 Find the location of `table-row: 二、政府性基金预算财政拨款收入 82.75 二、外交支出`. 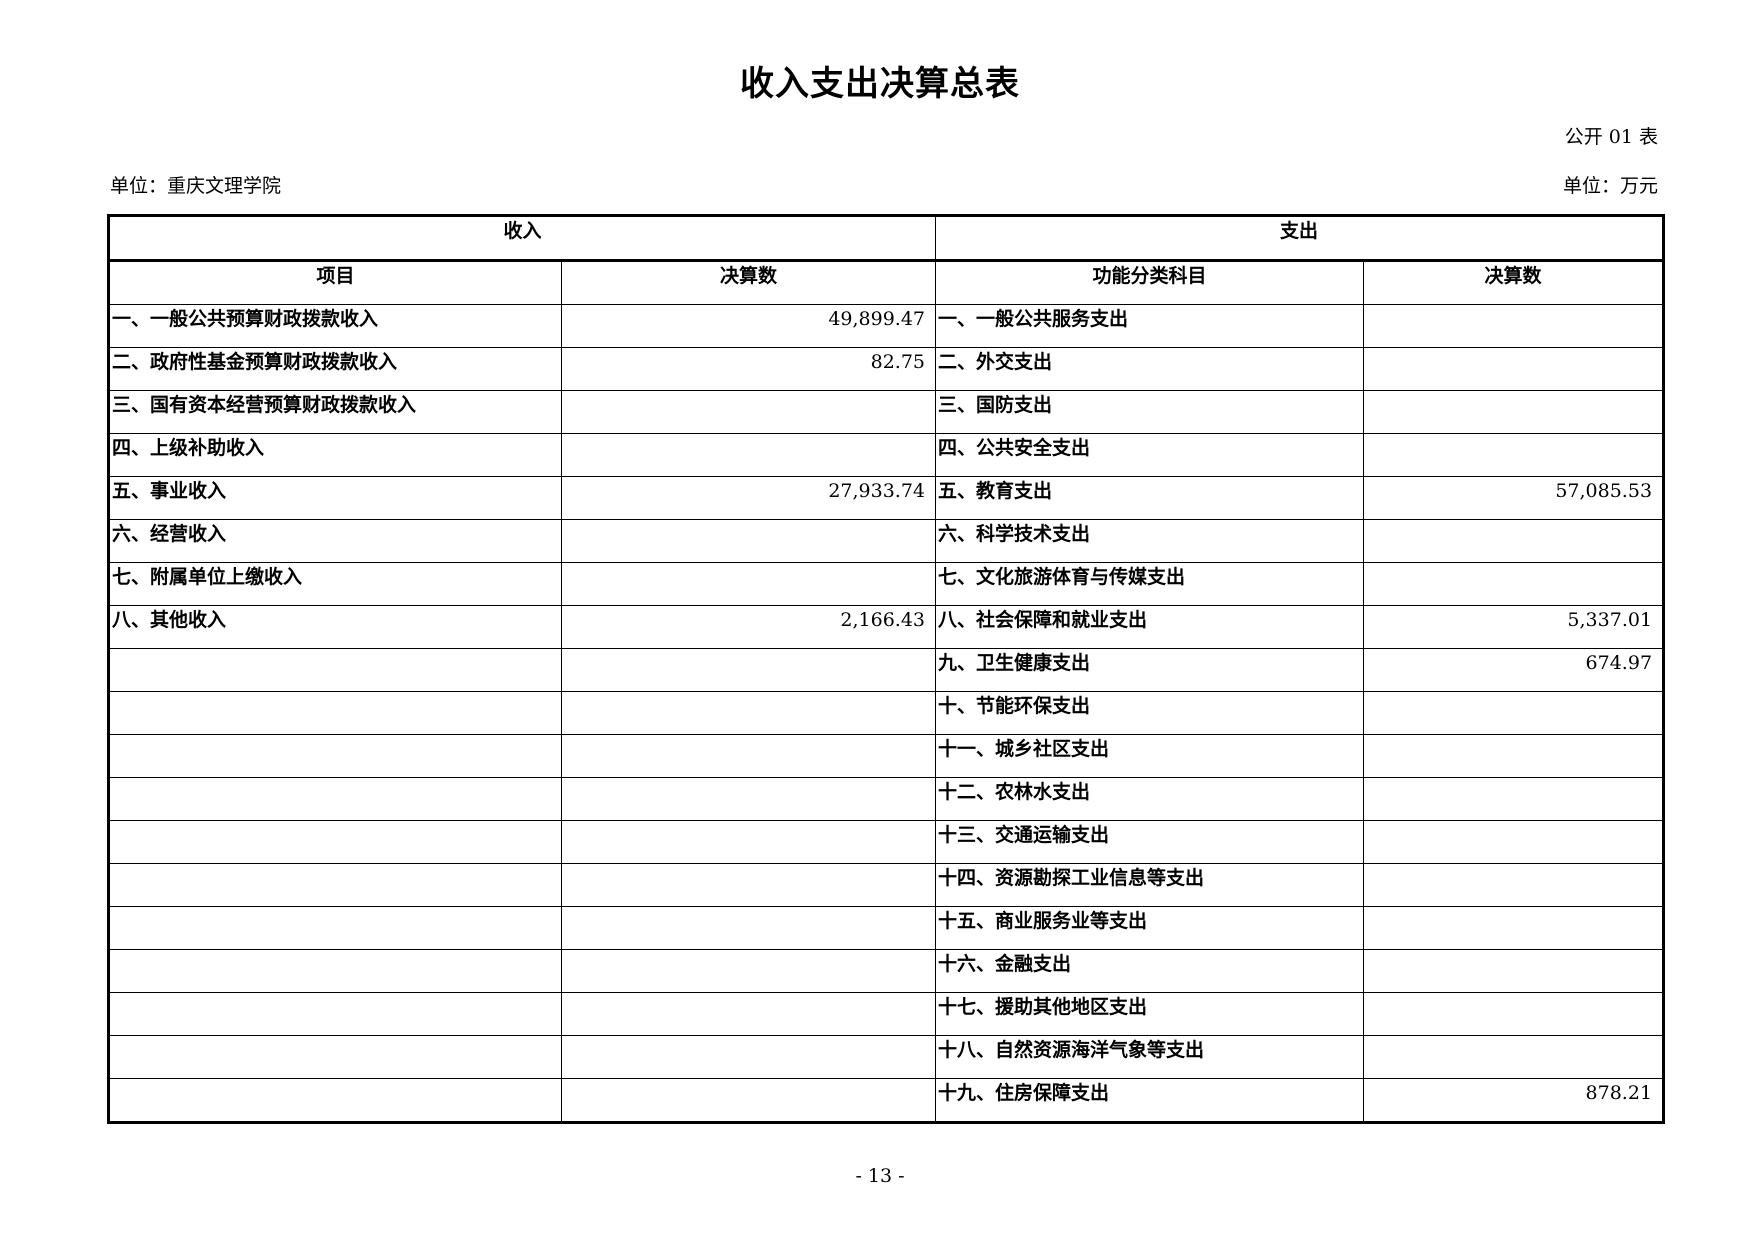

table-row: 二、政府性基金预算财政拨款收入 82.75 二、外交支出 is located at coordinates (886, 369).